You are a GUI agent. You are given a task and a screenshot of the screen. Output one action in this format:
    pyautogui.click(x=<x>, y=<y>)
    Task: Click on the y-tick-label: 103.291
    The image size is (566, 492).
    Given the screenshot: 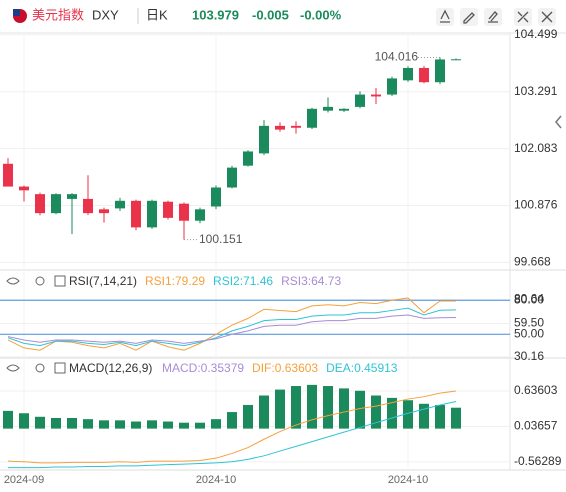 What is the action you would take?
    pyautogui.click(x=536, y=91)
    